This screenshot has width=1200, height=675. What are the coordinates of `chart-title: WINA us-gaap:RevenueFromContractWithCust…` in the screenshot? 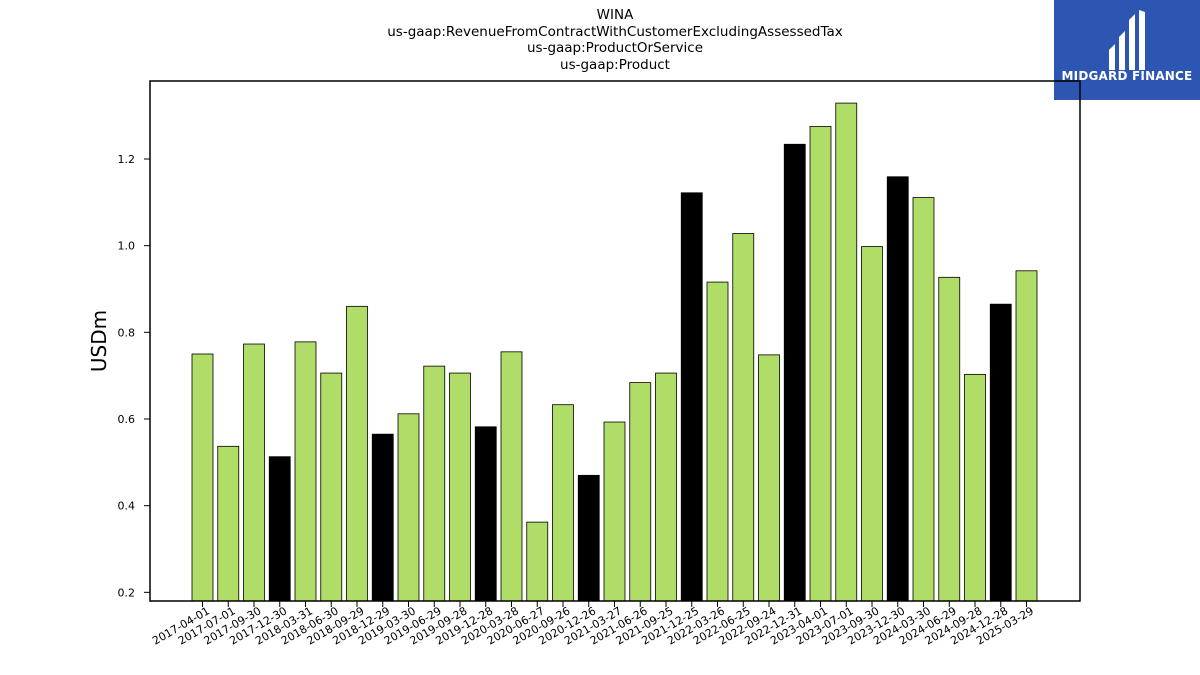 It's located at (615, 40).